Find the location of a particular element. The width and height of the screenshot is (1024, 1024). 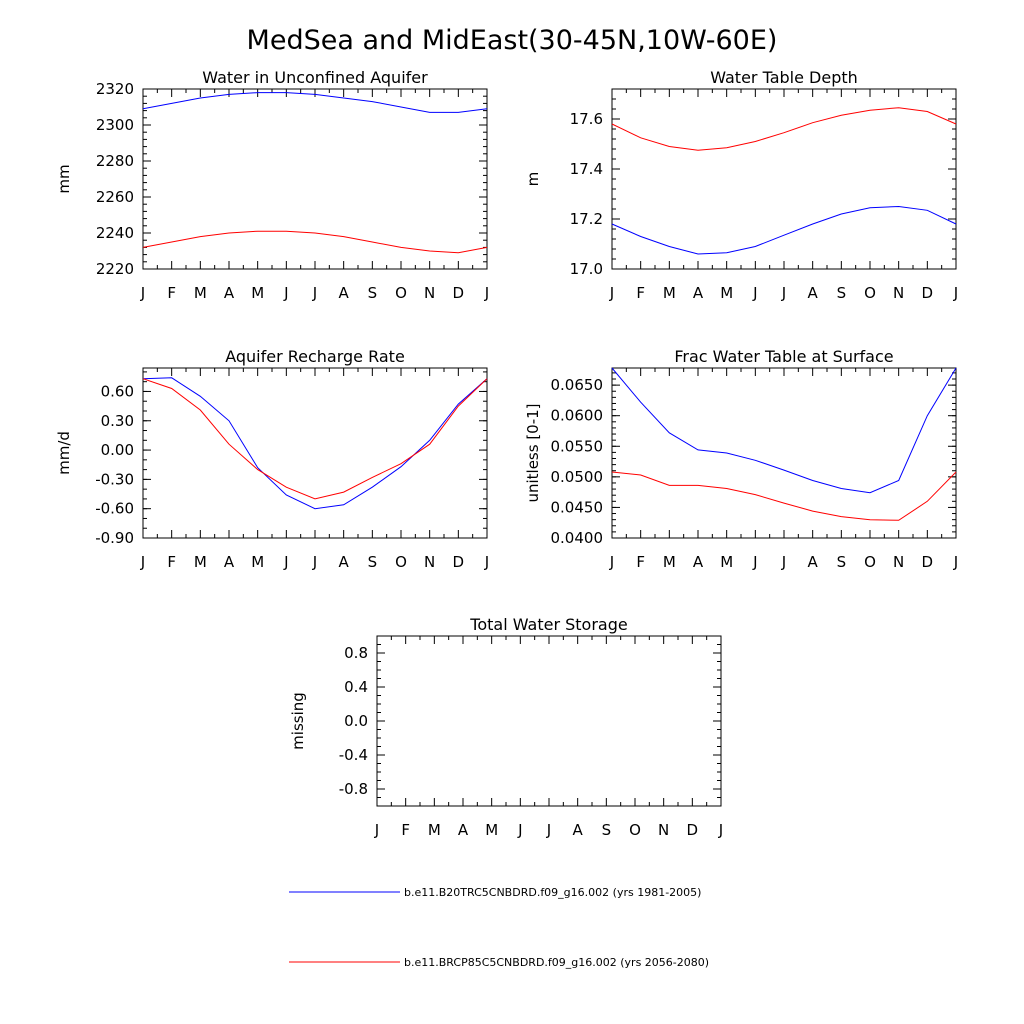

y-tick-label: -0.8 is located at coordinates (353, 789).